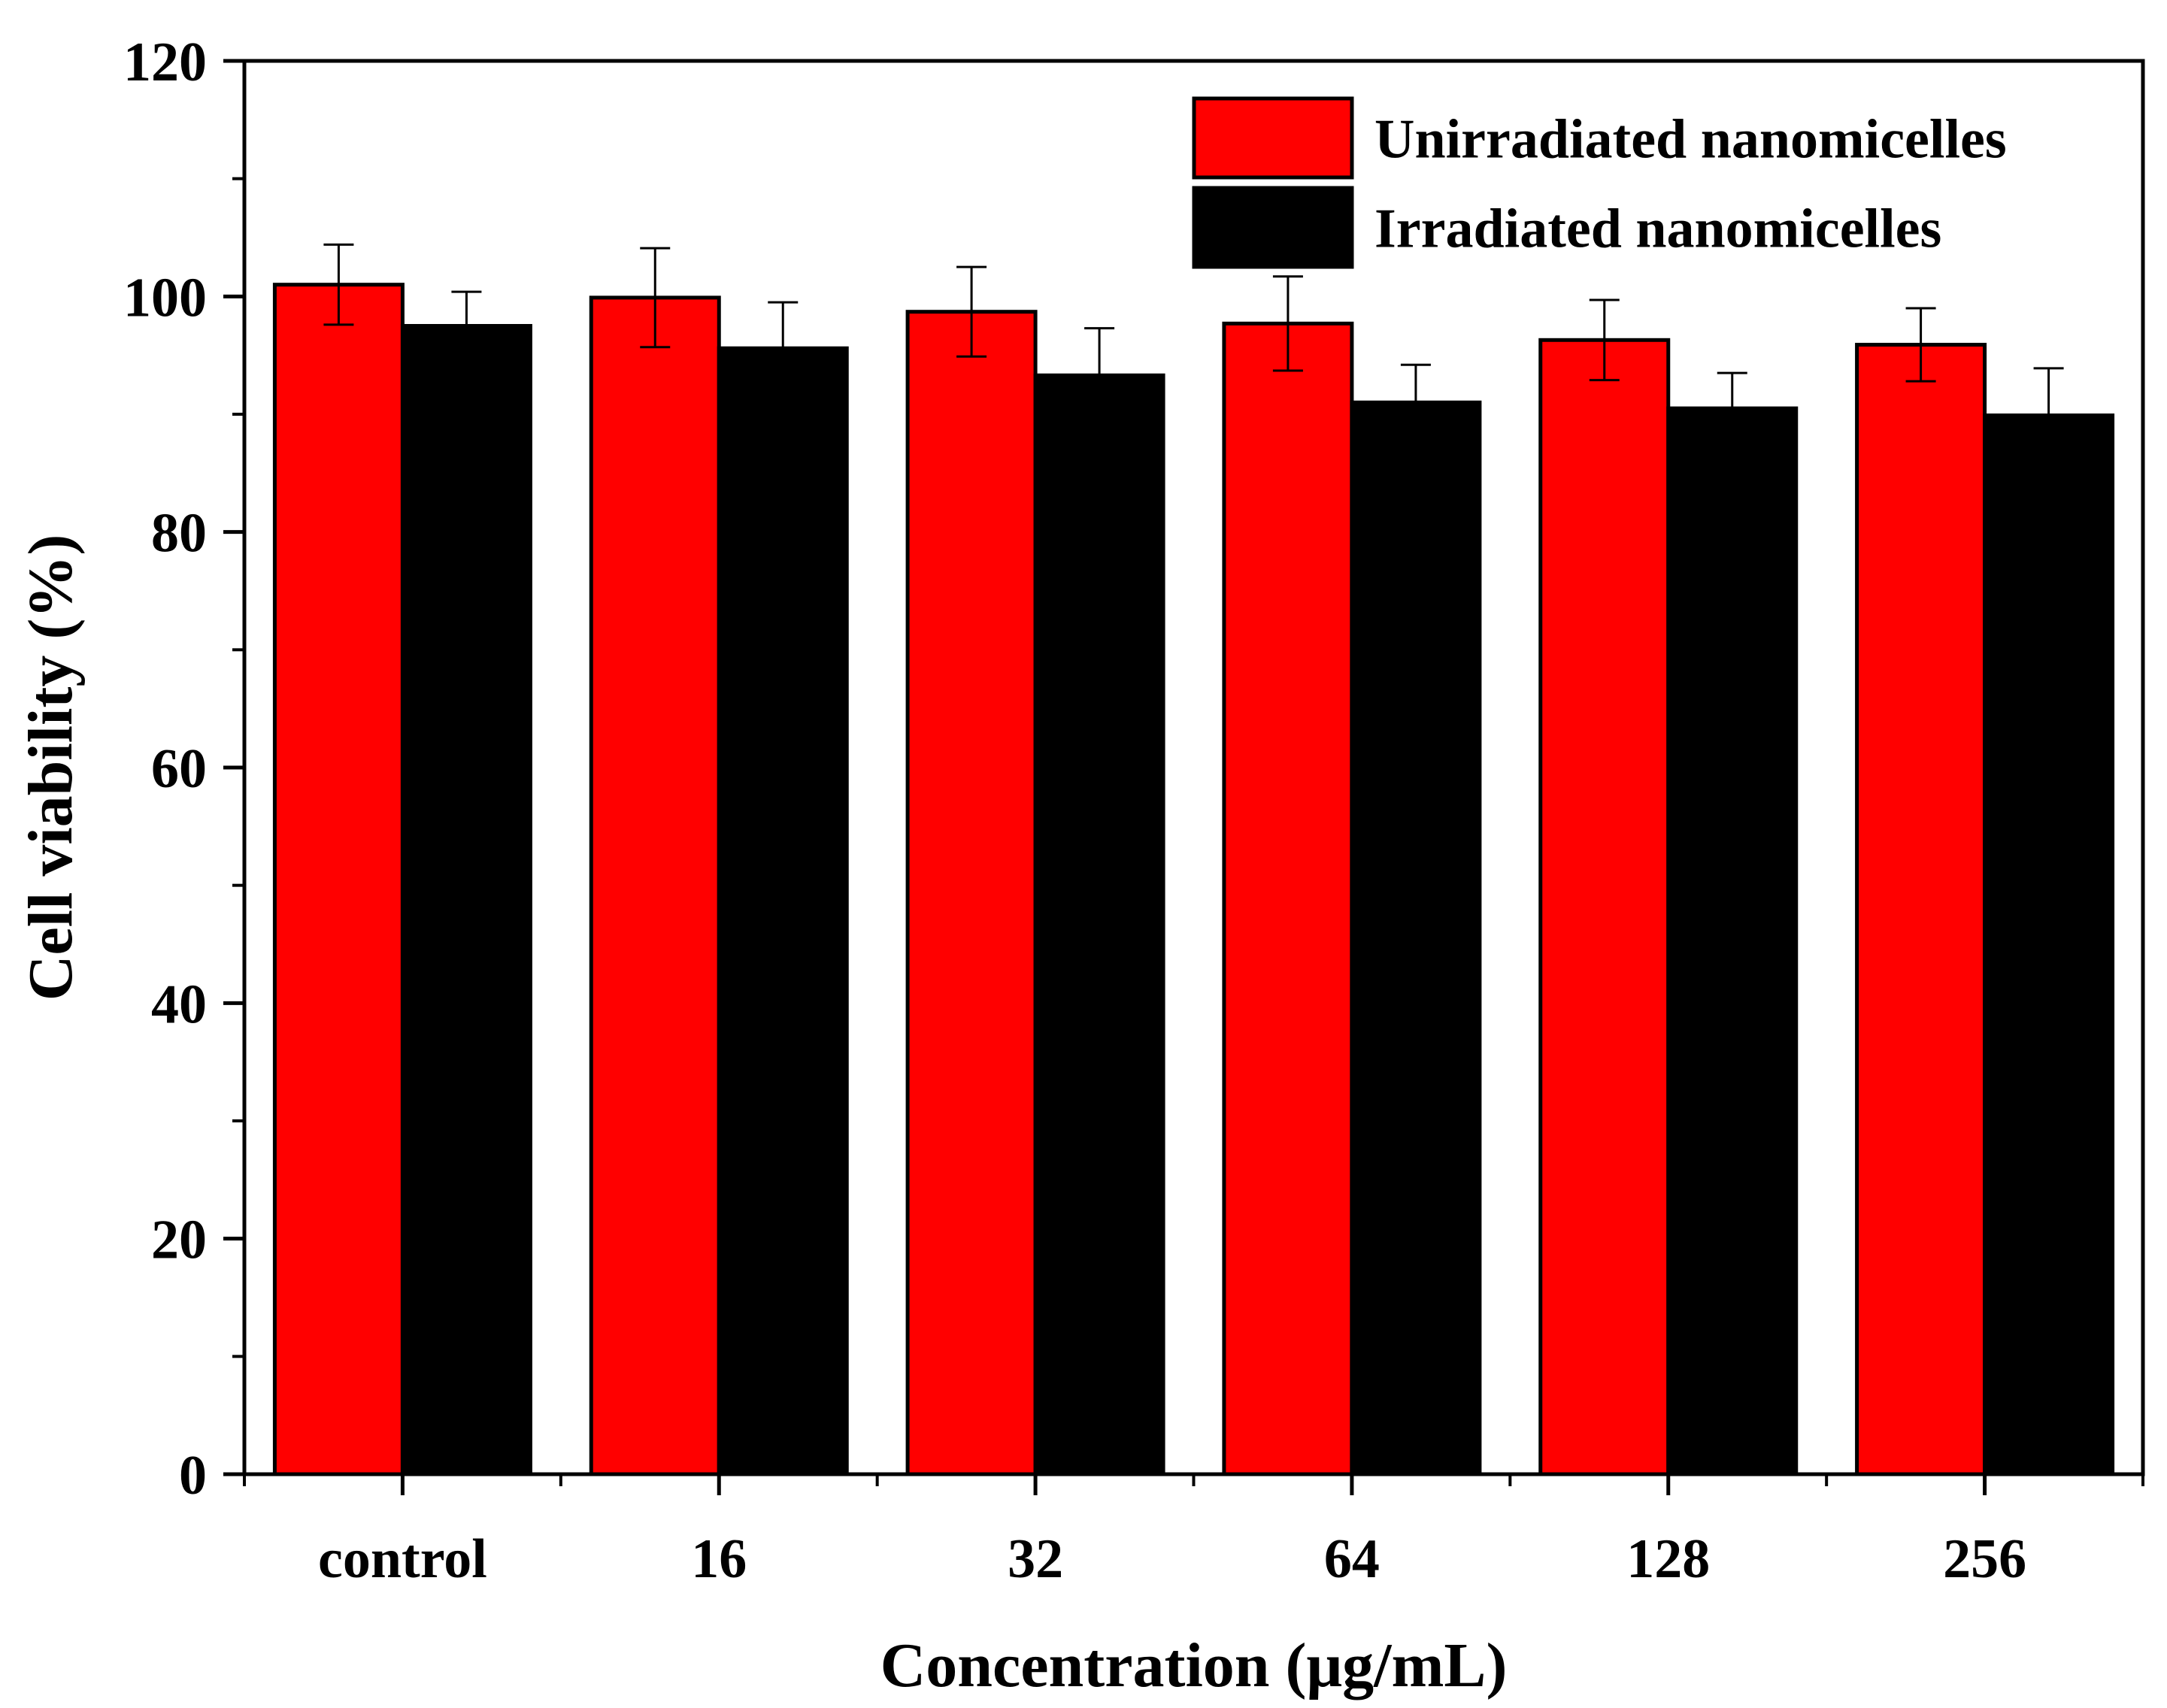 The image size is (2167, 1708). I want to click on bar-s1-control, so click(466, 900).